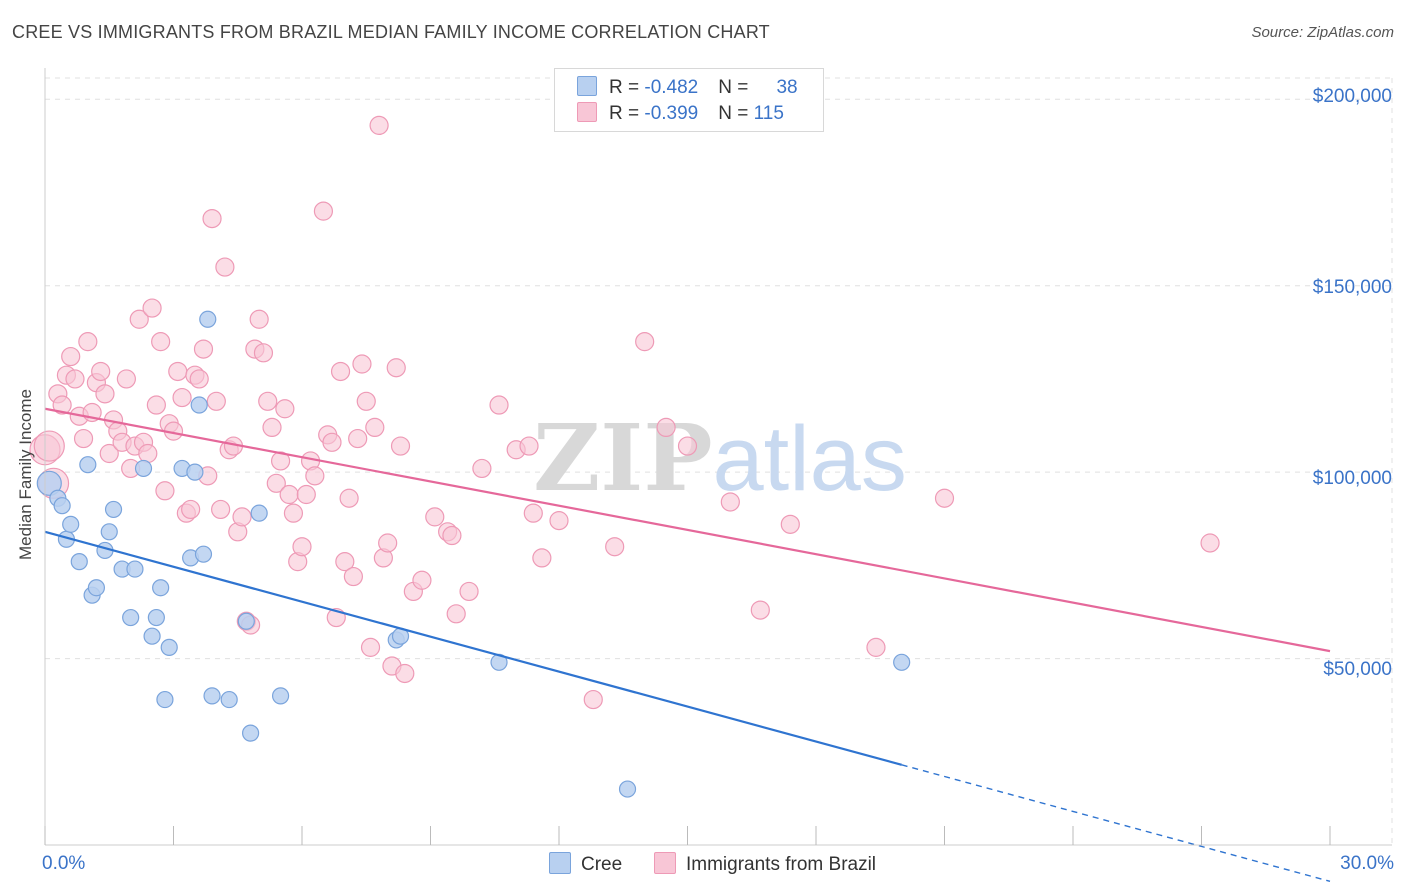 The width and height of the screenshot is (1406, 892). I want to click on brazil-n-value: 115, so click(768, 113).